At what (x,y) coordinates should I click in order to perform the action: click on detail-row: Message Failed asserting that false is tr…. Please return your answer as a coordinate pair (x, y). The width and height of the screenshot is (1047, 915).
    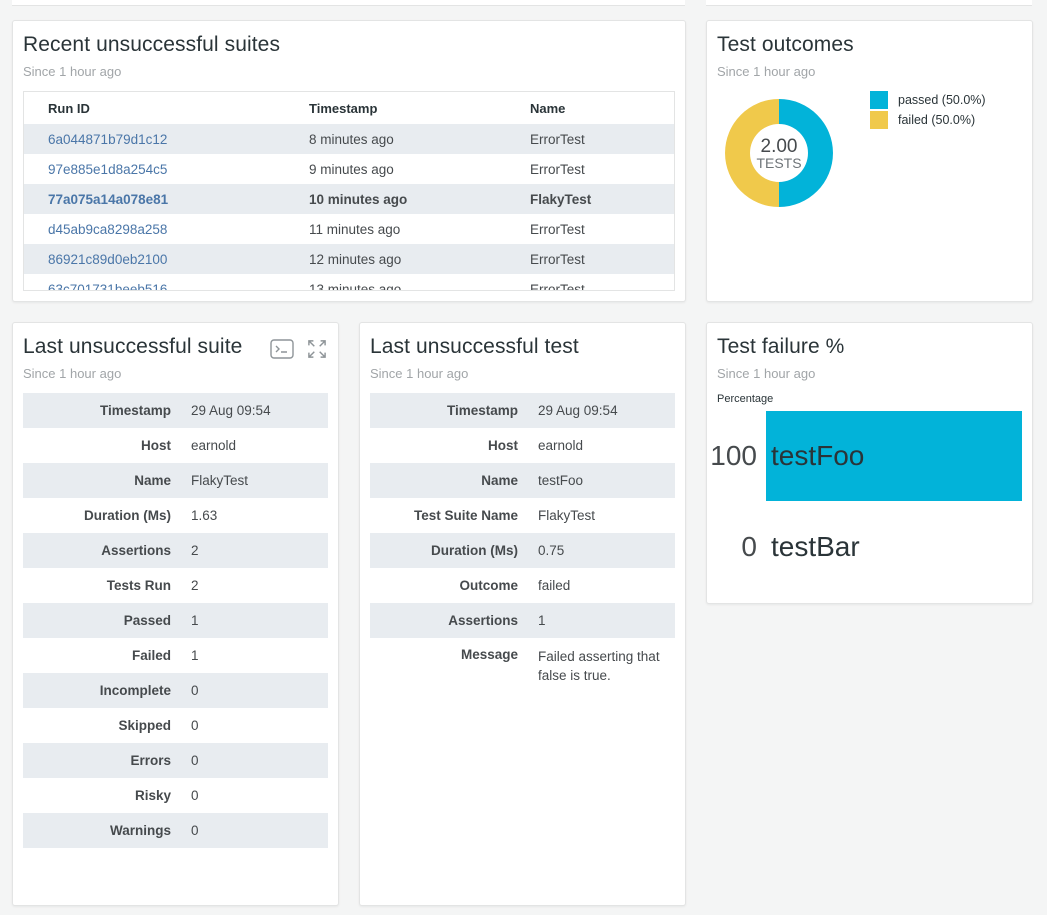
    Looking at the image, I should click on (522, 661).